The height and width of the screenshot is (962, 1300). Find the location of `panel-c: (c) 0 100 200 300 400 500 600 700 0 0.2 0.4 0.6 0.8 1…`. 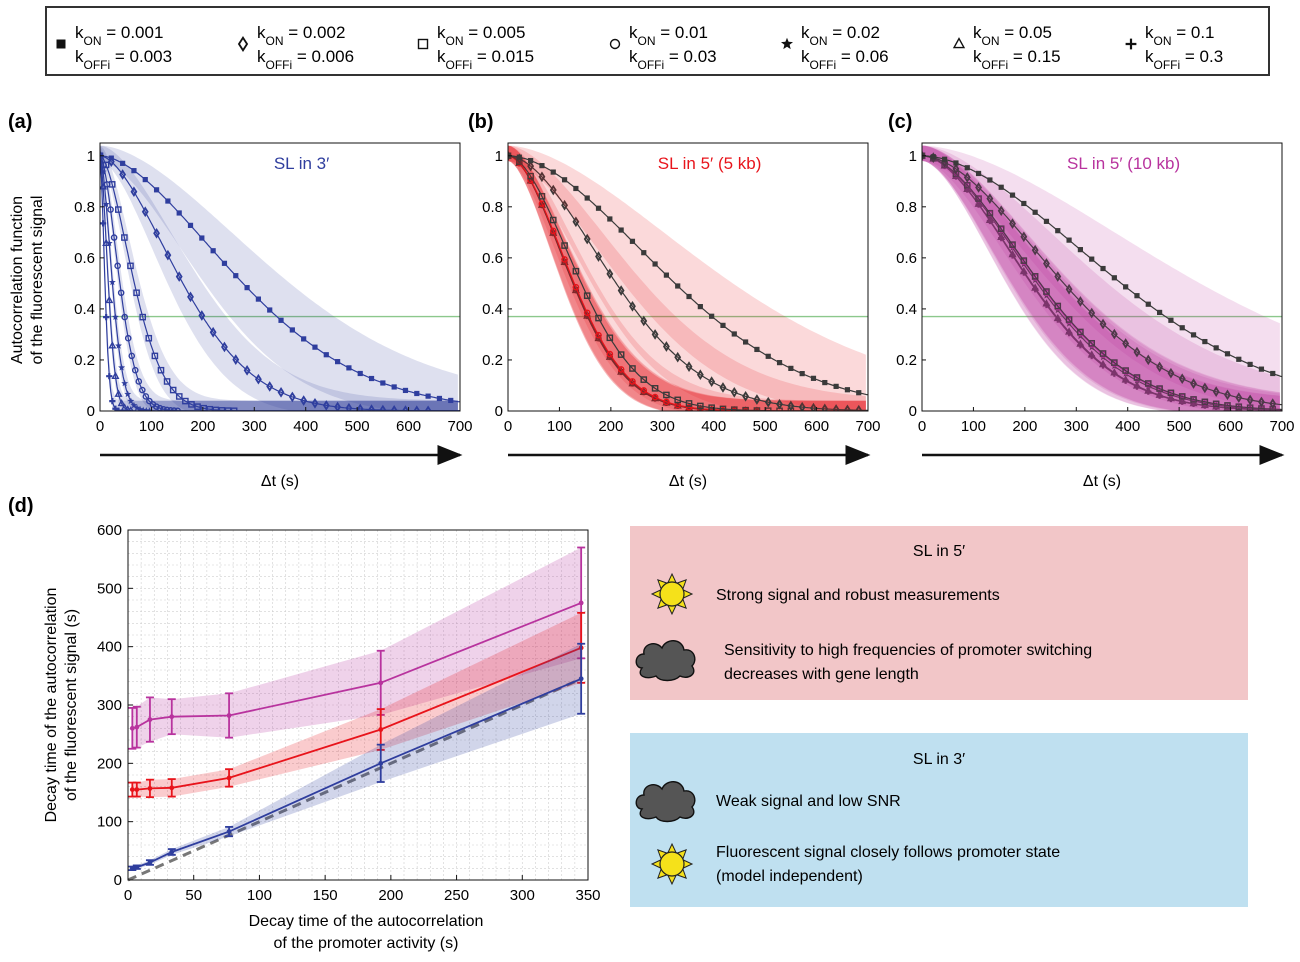

panel-c: (c) 0 100 200 300 400 500 600 700 0 0.2 0.4 0.6 0.8 1… is located at coordinates (1091, 300).